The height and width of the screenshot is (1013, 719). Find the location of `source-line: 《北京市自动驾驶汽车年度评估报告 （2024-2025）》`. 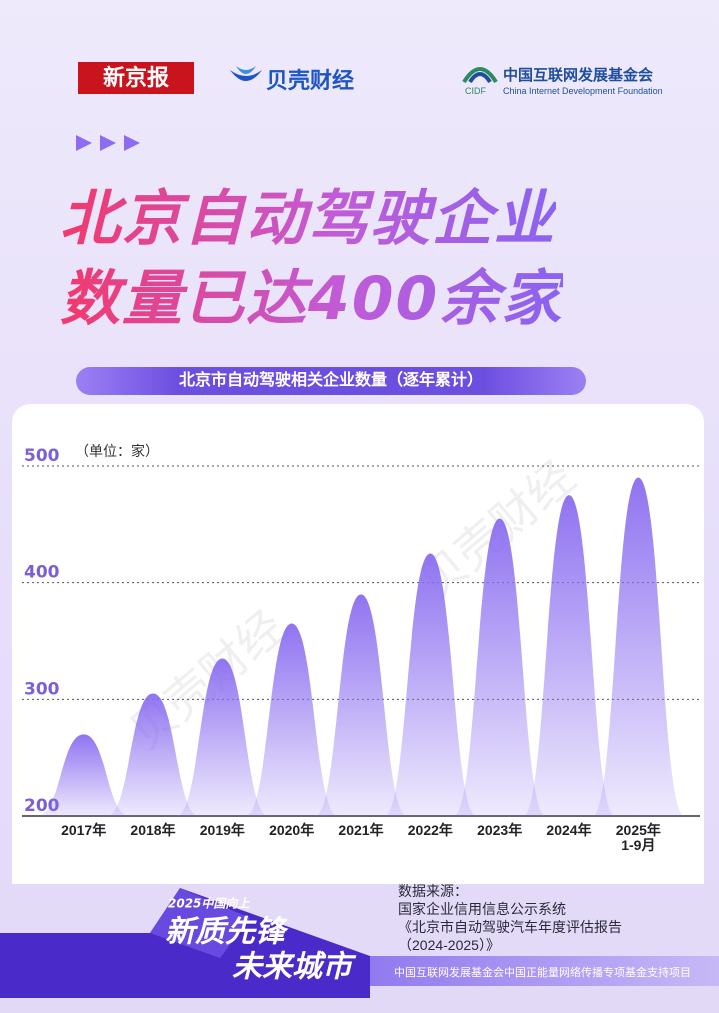

source-line: 《北京市自动驾驶汽车年度评估报告 （2024-2025）》 is located at coordinates (510, 936).